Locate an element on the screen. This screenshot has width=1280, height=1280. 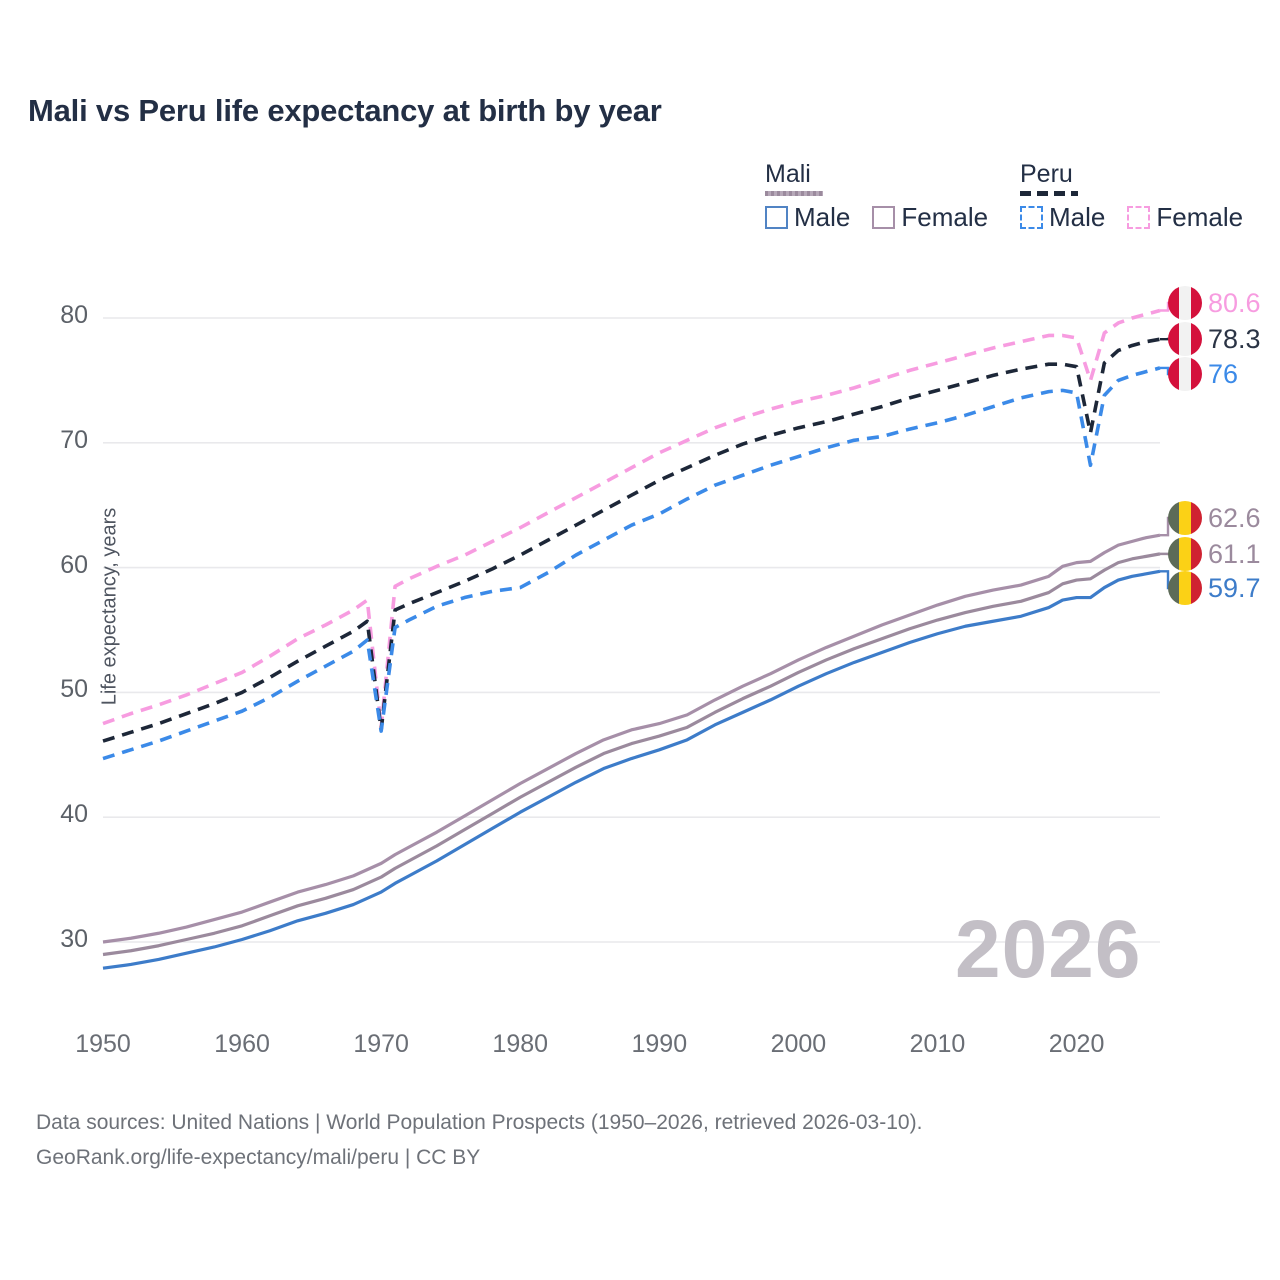
legend-item-peru-male: Male is located at coordinates (1062, 217).